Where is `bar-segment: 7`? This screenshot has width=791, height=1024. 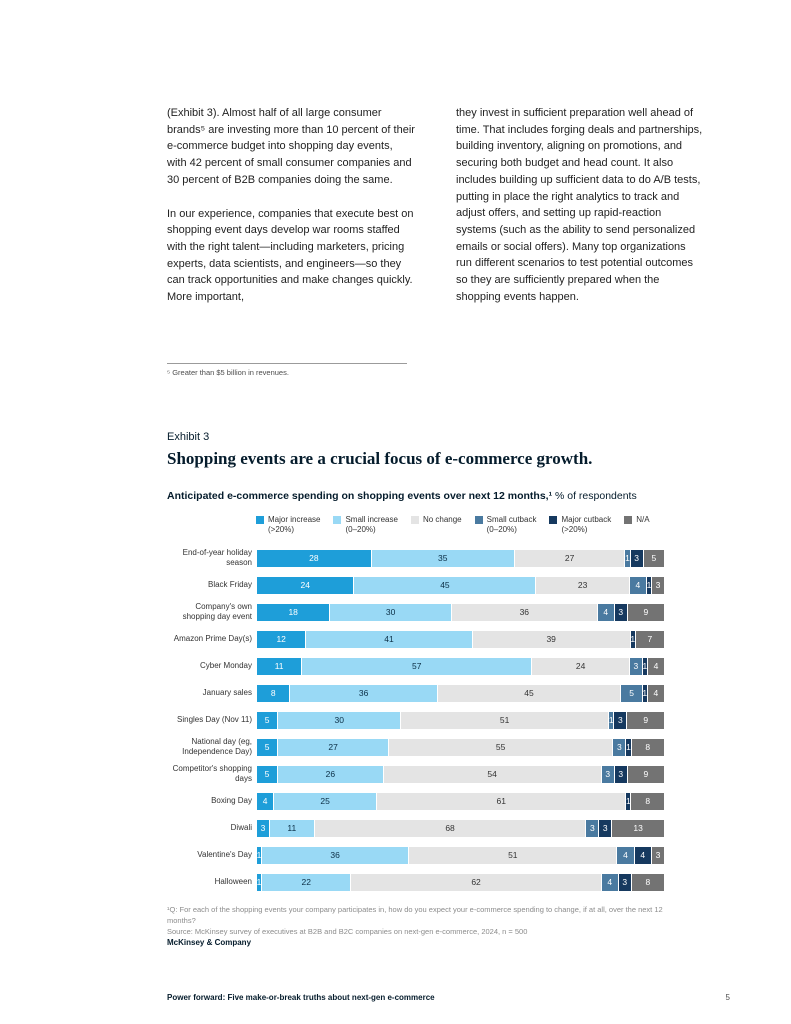
bar-segment: 7 is located at coordinates (649, 639).